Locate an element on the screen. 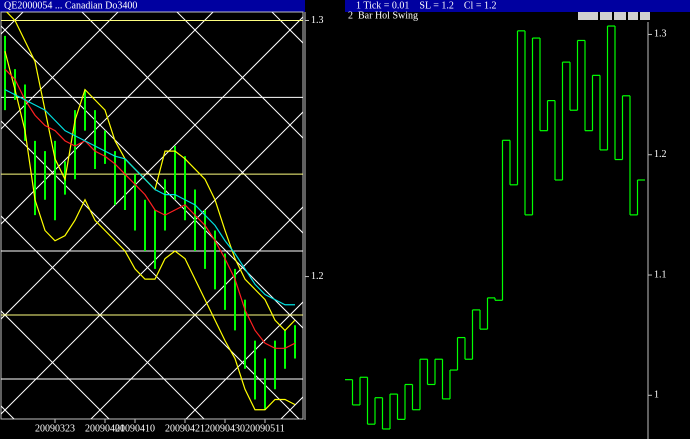 Image resolution: width=690 pixels, height=439 pixels. right-subtitle: 2 Bar Hol Swing is located at coordinates (383, 15).